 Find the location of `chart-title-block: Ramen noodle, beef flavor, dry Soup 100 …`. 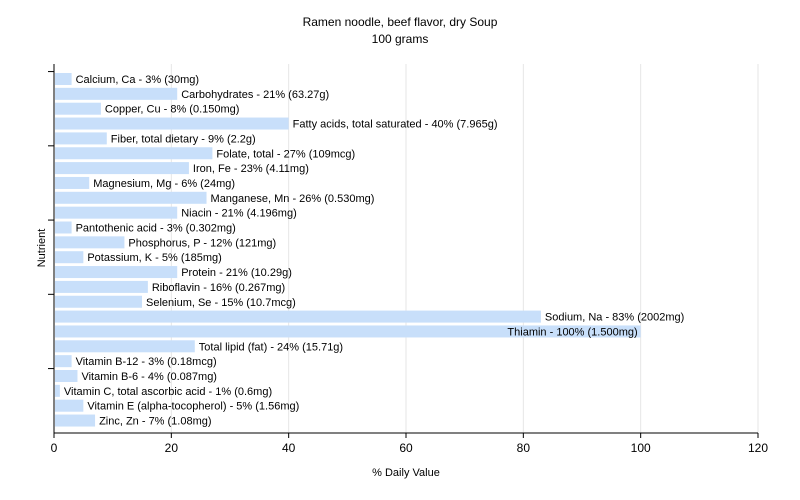

chart-title-block: Ramen noodle, beef flavor, dry Soup 100 … is located at coordinates (400, 31).